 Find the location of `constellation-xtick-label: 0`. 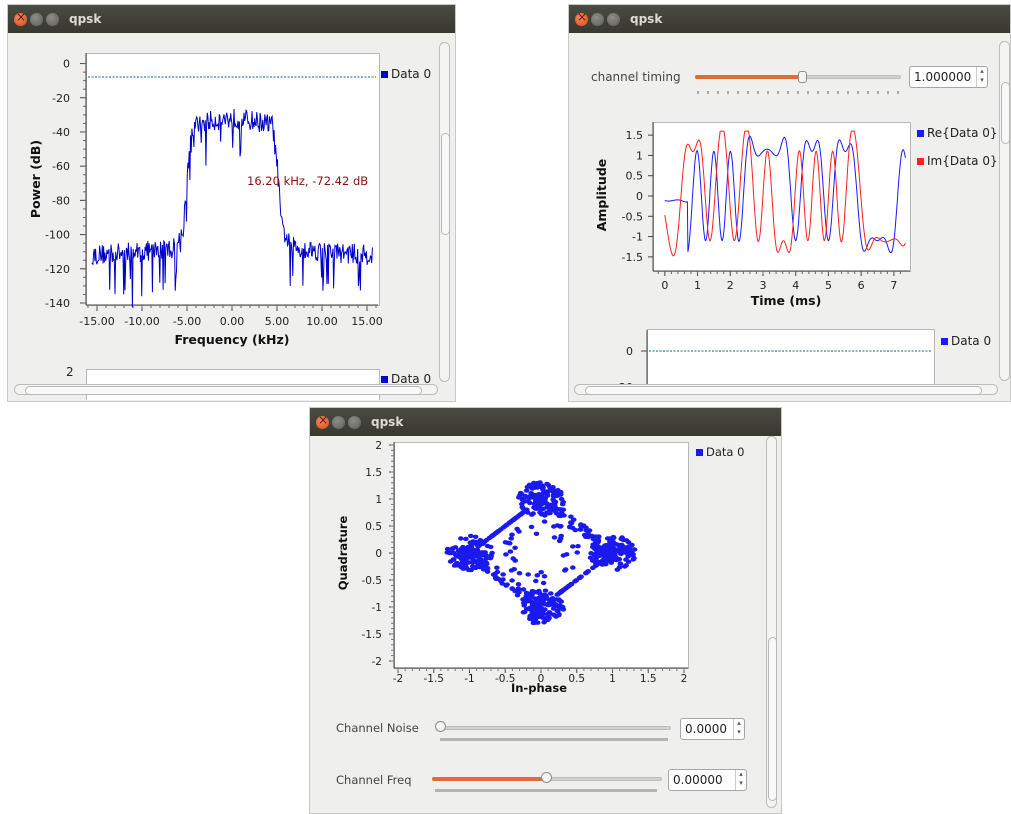

constellation-xtick-label: 0 is located at coordinates (541, 679).